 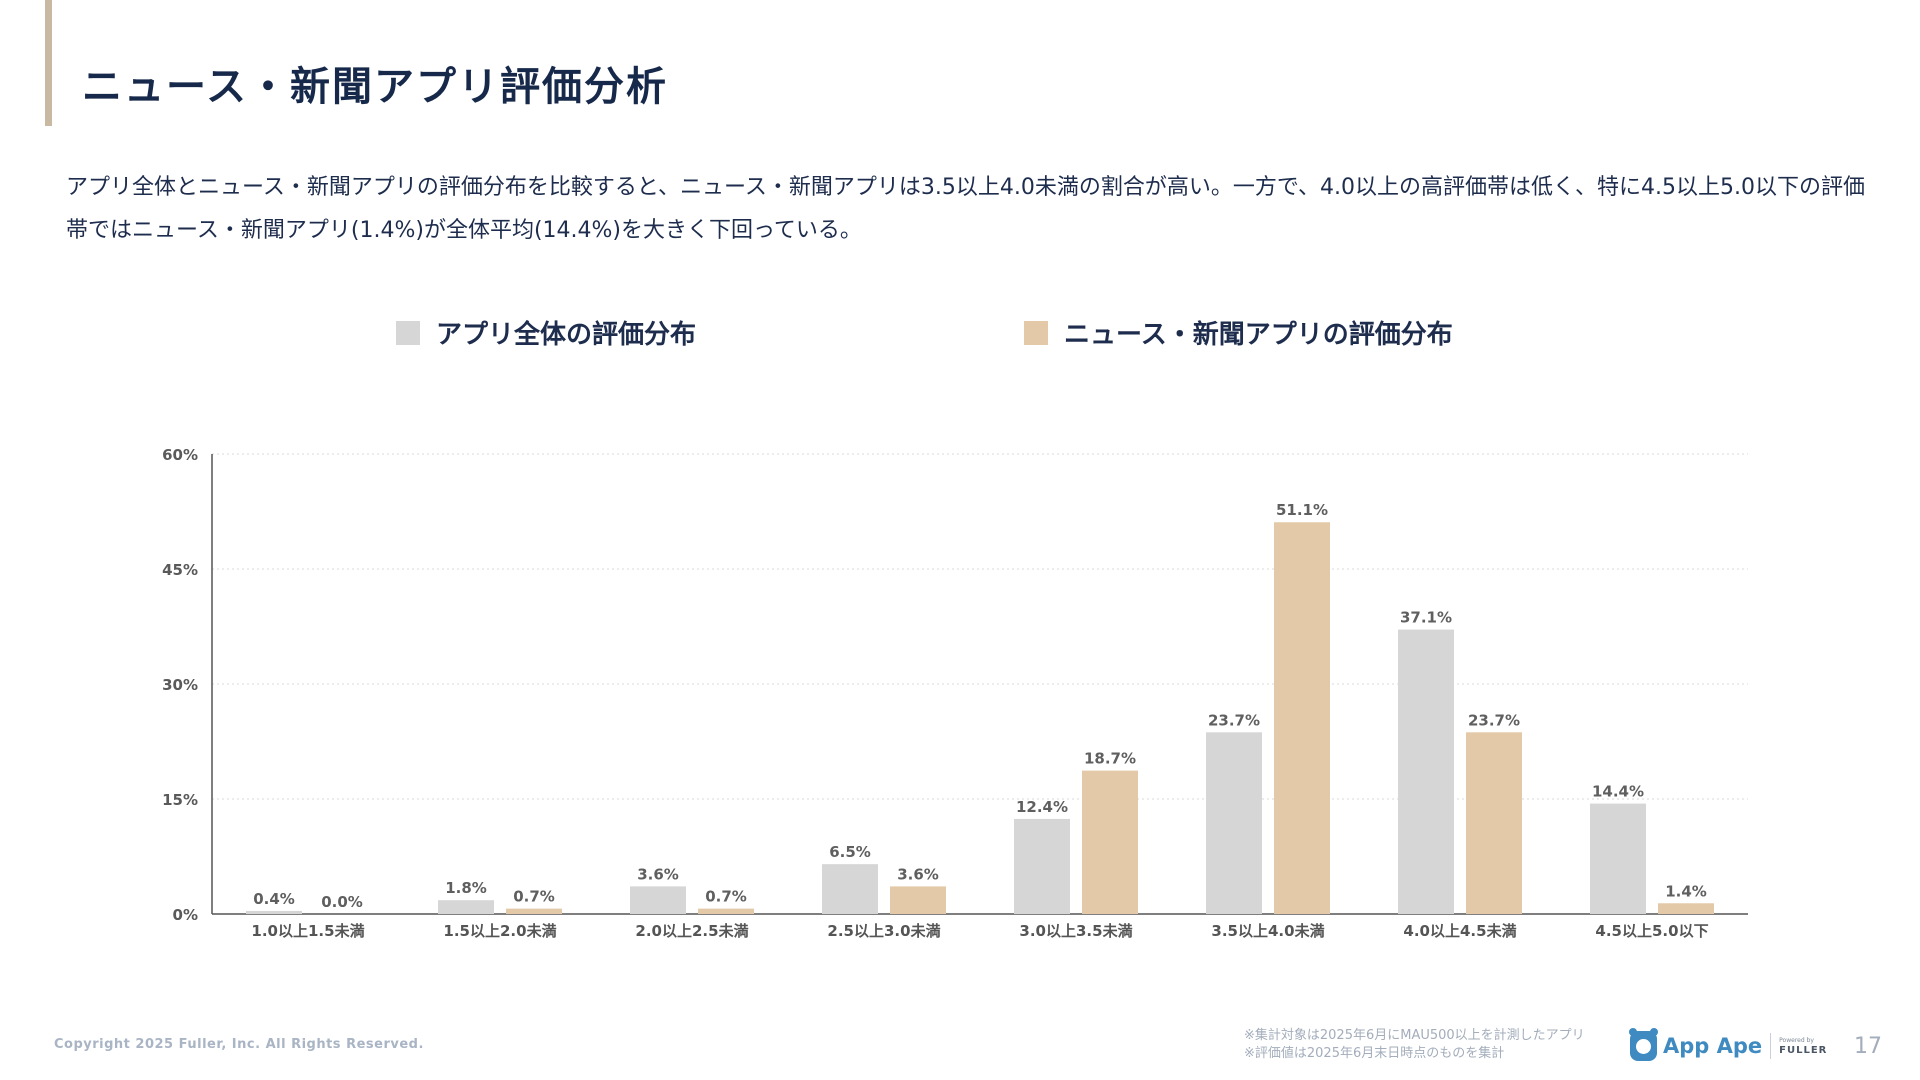 I want to click on page-title: ニュース・新聞アプリ評価分析, so click(x=375, y=87).